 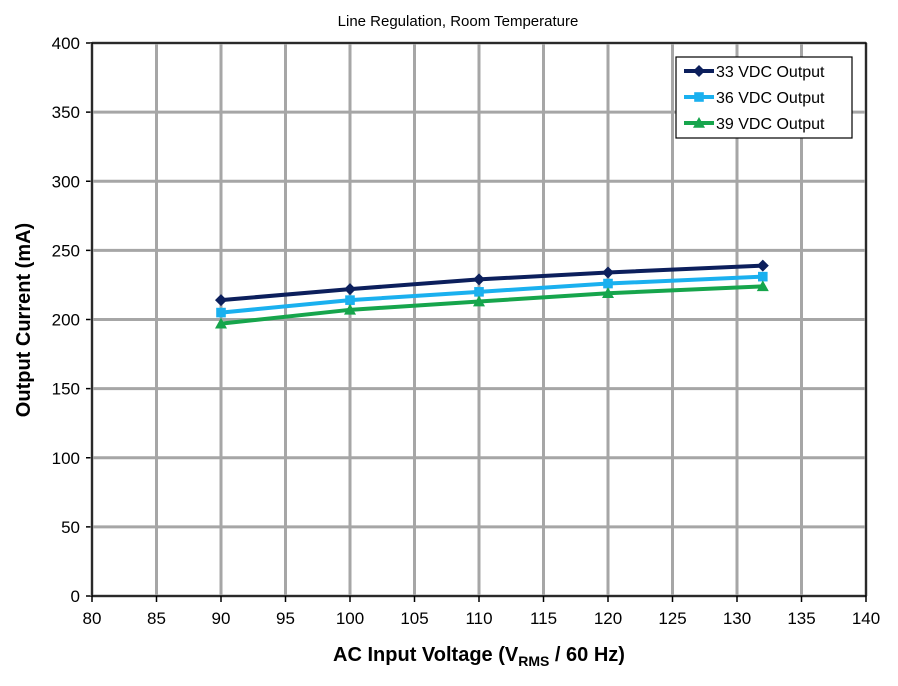 What do you see at coordinates (66, 112) in the screenshot?
I see `y-tick-label: 350` at bounding box center [66, 112].